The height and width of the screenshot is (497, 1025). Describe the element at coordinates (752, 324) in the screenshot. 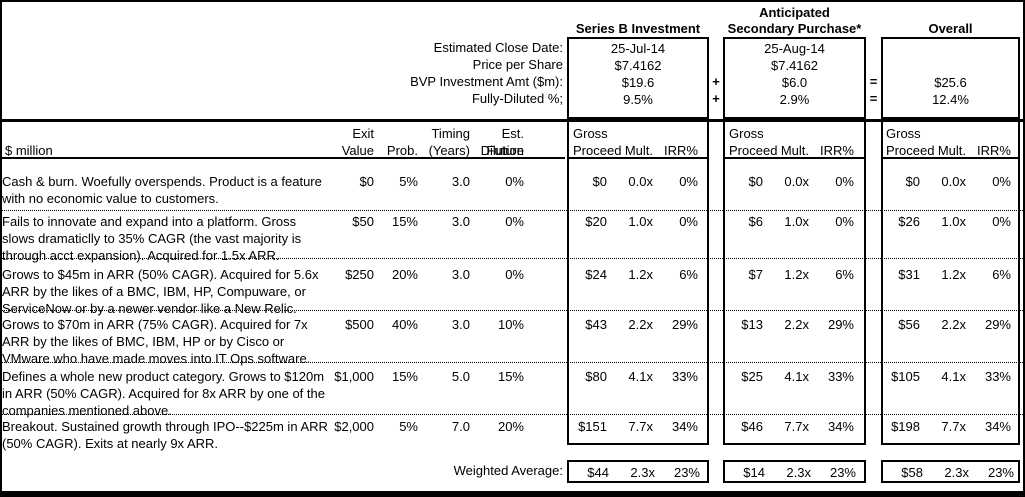

I see `gross-proceed-cell: $13` at that location.